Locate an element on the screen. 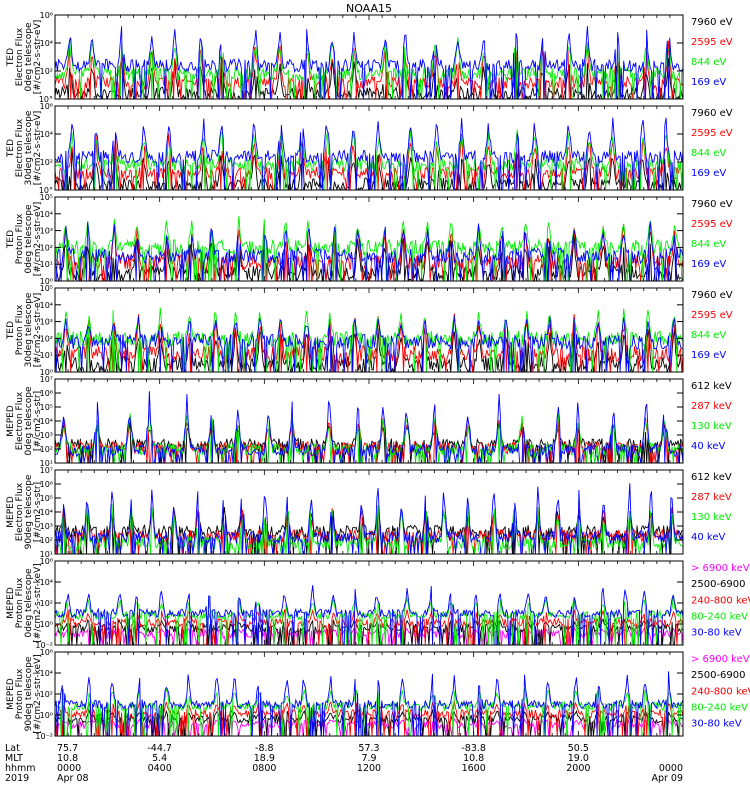  legend-entry: 30-80 keV is located at coordinates (716, 724).